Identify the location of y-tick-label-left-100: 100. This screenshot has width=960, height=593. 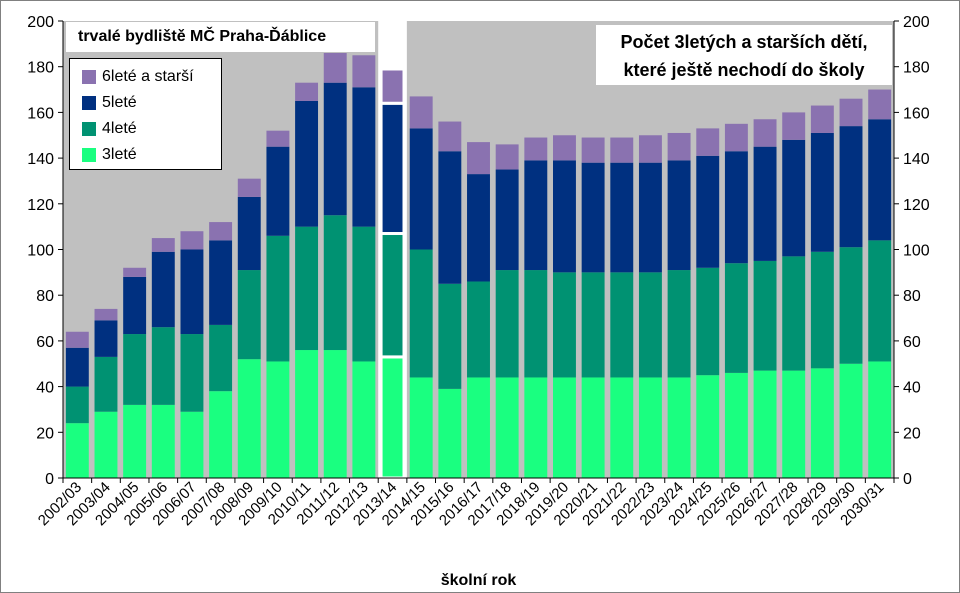
(40, 251).